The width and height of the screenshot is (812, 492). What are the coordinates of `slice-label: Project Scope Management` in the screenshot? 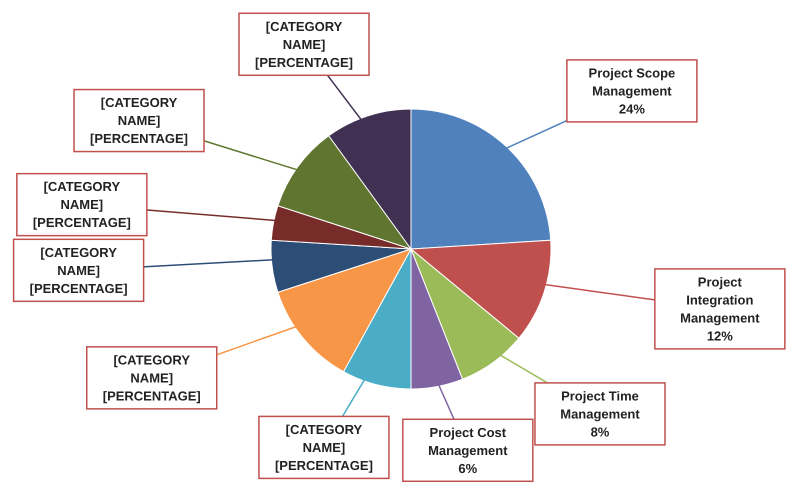 It's located at (632, 81).